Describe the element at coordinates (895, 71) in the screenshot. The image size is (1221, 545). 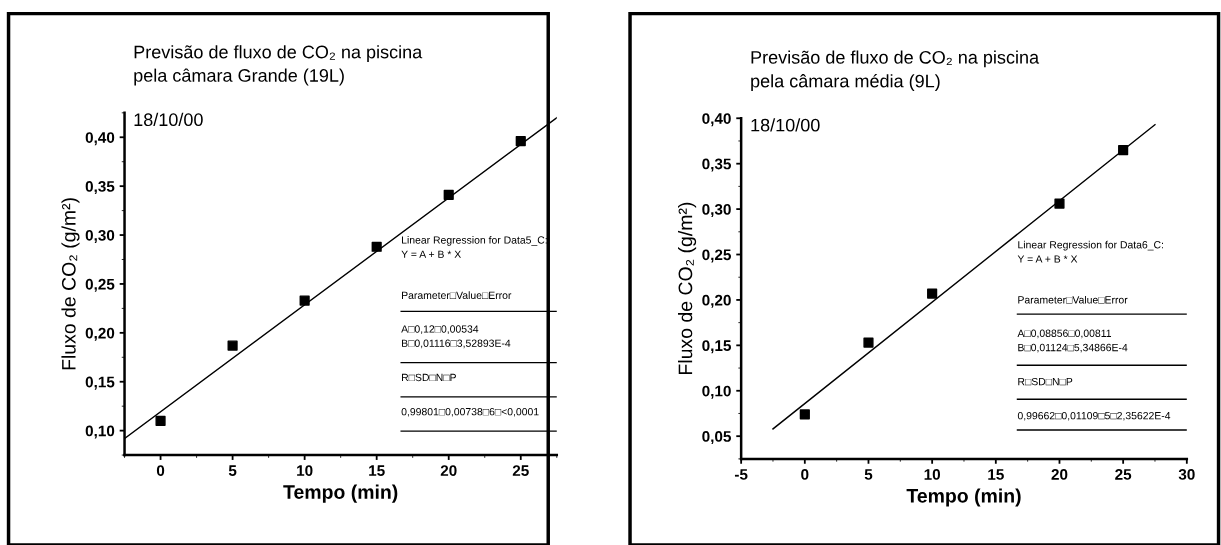
I see `chart-title: Previsão de fluxo de CO₂ na piscina pela câmara média (9L)` at that location.